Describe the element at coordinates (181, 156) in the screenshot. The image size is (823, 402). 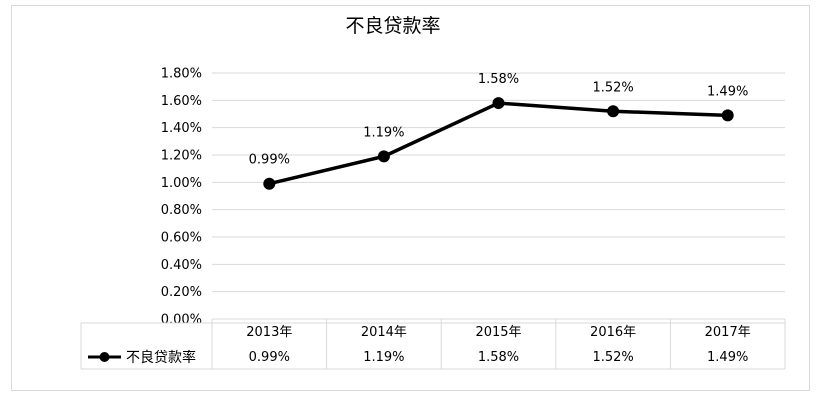
I see `y-tick-label: 1.20%` at that location.